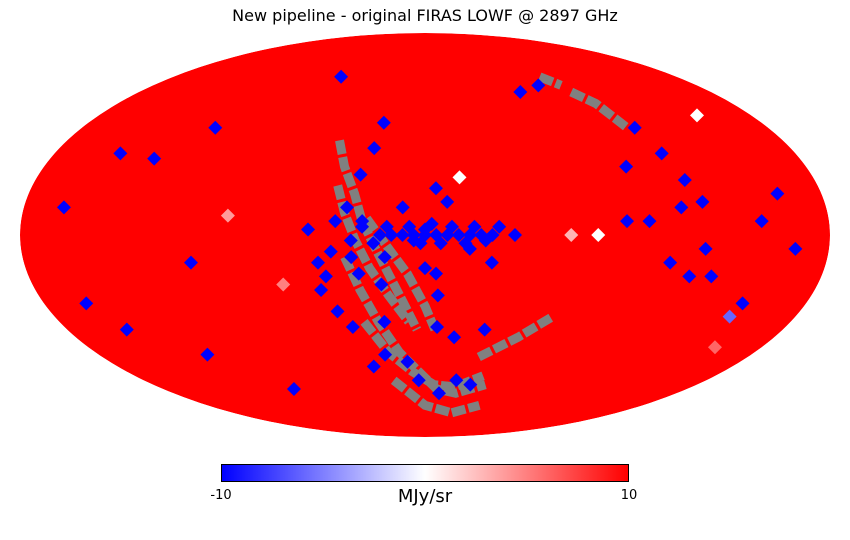 The height and width of the screenshot is (540, 850). Describe the element at coordinates (425, 496) in the screenshot. I see `colorbar-unit-label: MJy/sr` at that location.